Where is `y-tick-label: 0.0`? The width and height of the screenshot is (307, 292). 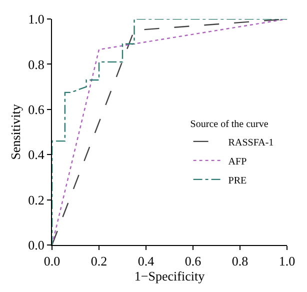
y-tick-label: 0.0 is located at coordinates (36, 245).